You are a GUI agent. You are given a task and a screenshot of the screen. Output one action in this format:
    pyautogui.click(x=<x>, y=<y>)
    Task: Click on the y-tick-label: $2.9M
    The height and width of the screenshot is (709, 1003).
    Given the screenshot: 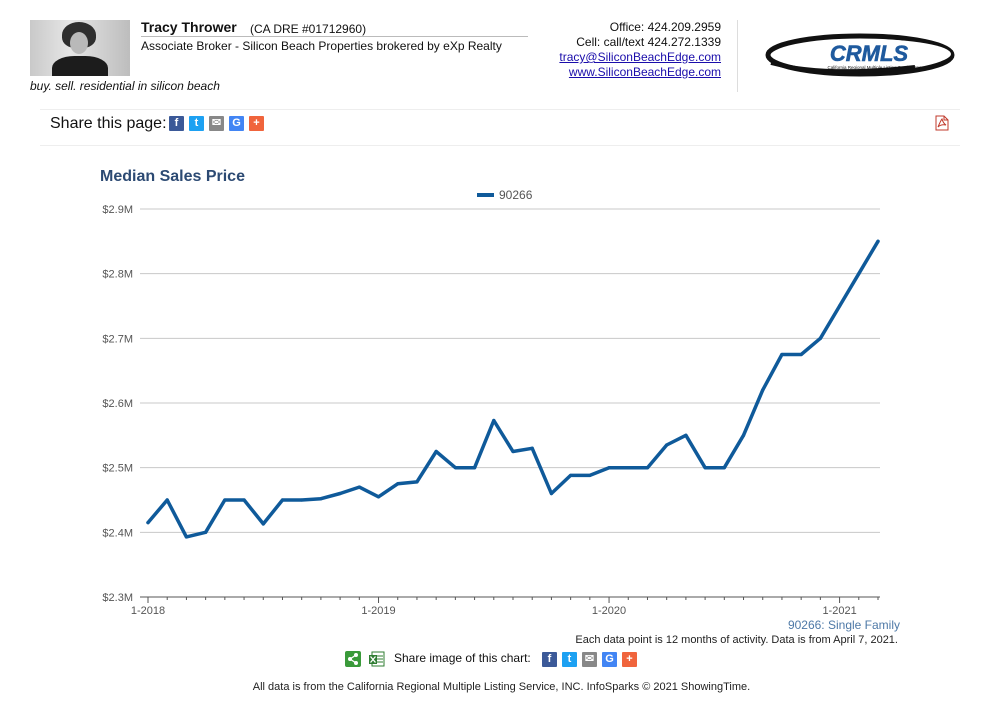 What is the action you would take?
    pyautogui.click(x=117, y=210)
    